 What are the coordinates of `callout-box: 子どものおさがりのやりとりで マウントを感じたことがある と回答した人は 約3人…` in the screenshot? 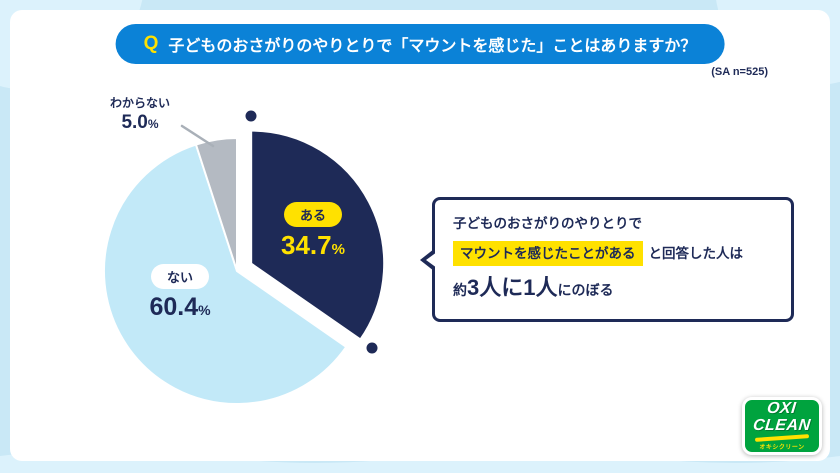 It's located at (607, 260).